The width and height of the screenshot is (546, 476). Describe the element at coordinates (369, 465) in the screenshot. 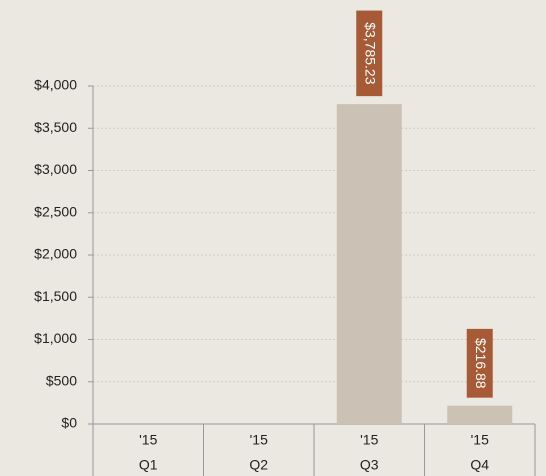

I see `x-tick-label: Q3` at that location.